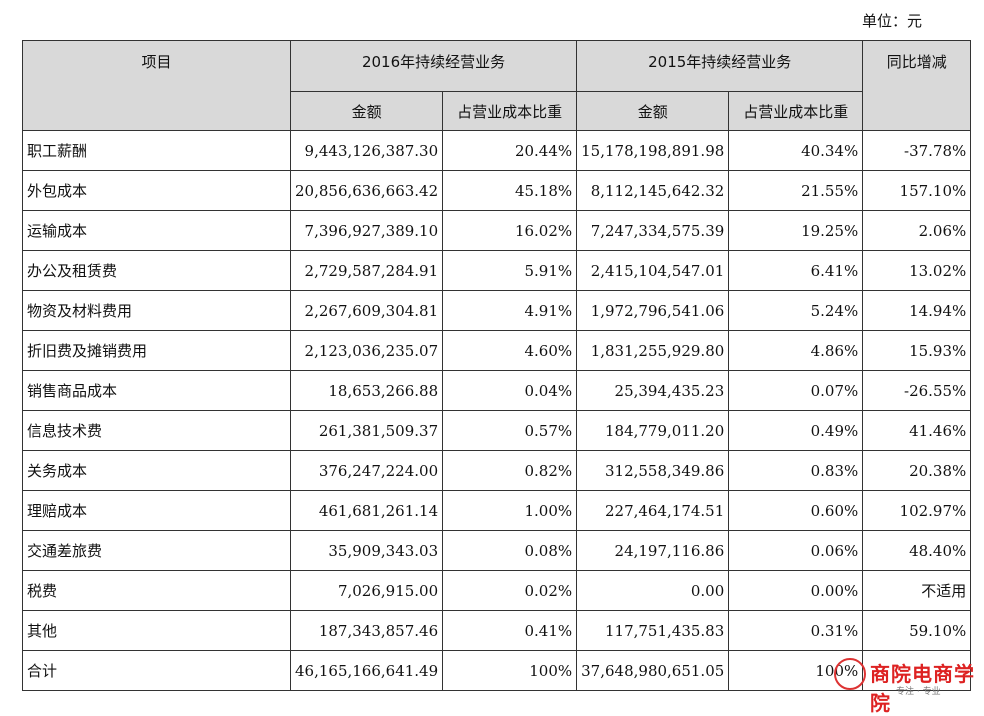 This screenshot has height=716, width=984. I want to click on row-label: 交通差旅费, so click(156, 550).